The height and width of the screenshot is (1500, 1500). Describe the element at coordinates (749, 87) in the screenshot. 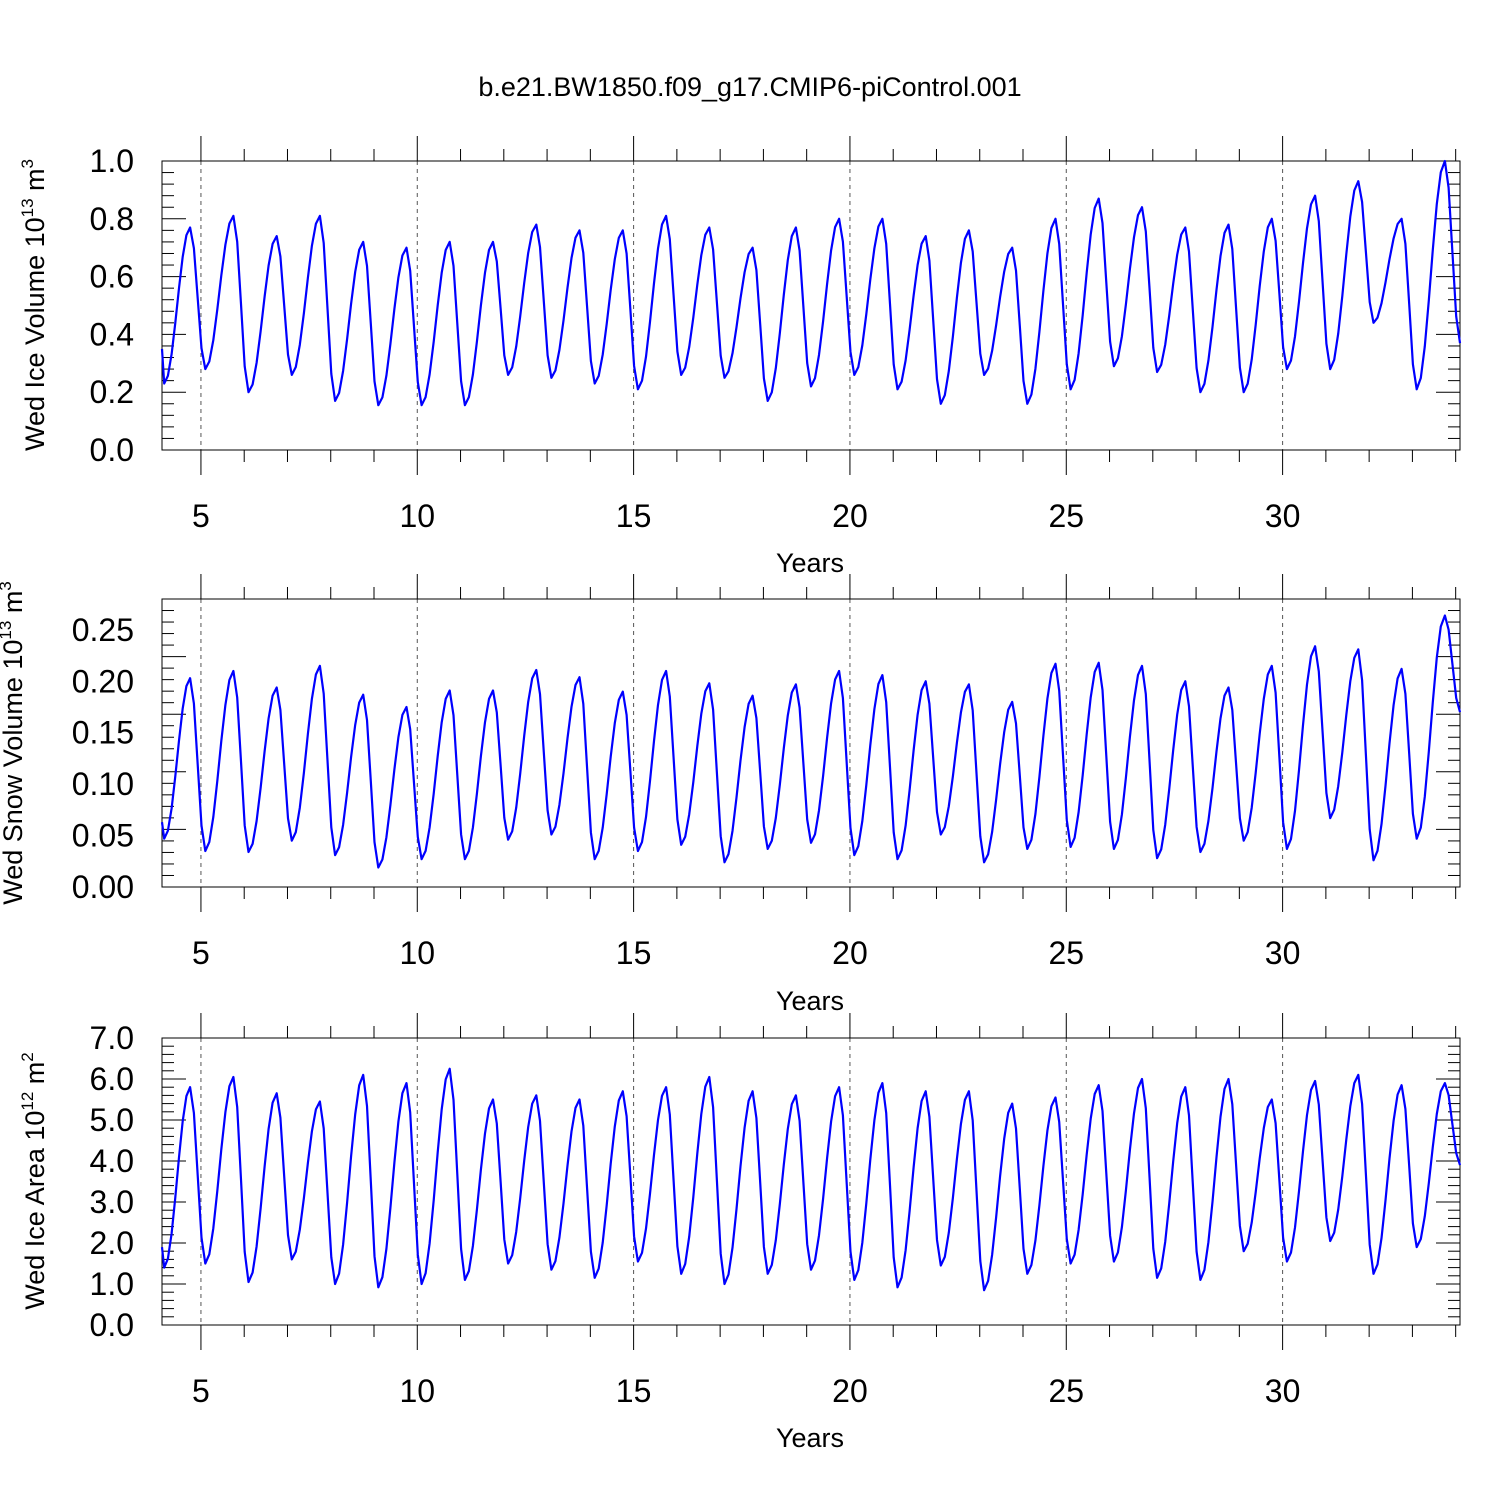

I see `chart-title: b.e21.BW1850.f09_g17.CMIP6-piControl.001` at that location.